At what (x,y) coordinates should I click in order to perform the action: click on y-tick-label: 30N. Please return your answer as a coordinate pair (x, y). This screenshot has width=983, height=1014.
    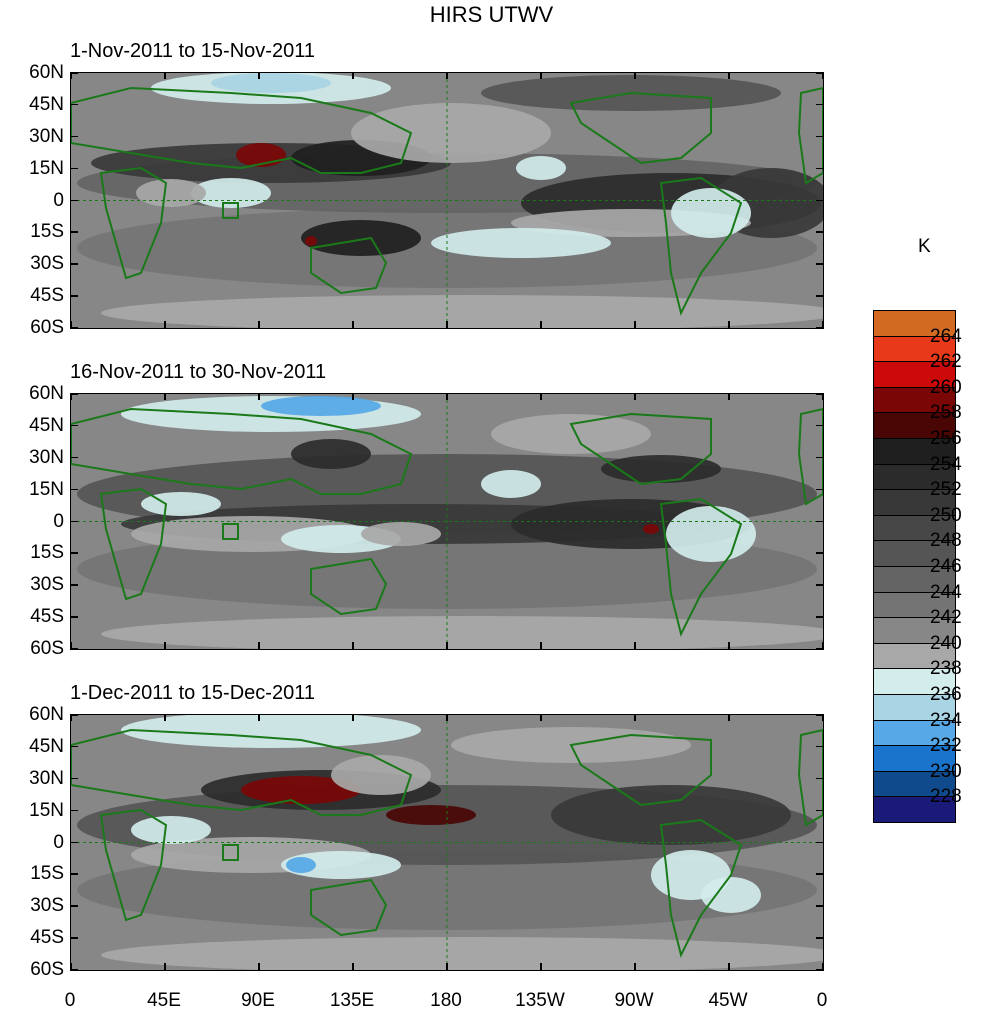
    Looking at the image, I should click on (46, 136).